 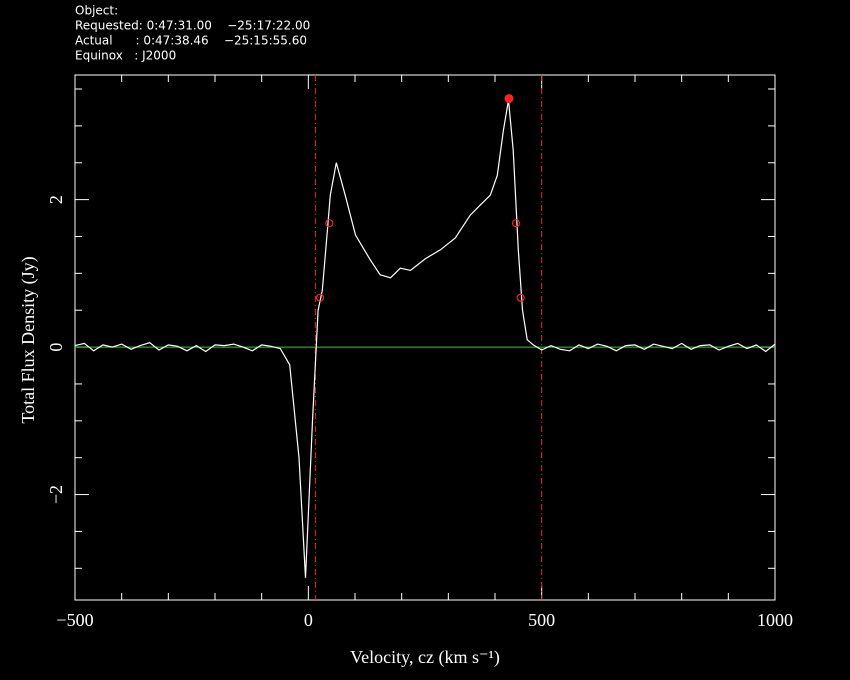 I want to click on y-axis-label: Total Flux Density (Jy), so click(x=28, y=339).